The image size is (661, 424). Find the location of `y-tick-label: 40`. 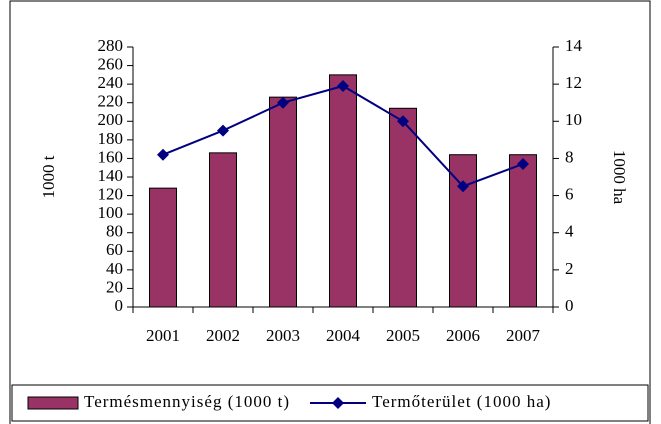

y-tick-label: 40 is located at coordinates (114, 268).